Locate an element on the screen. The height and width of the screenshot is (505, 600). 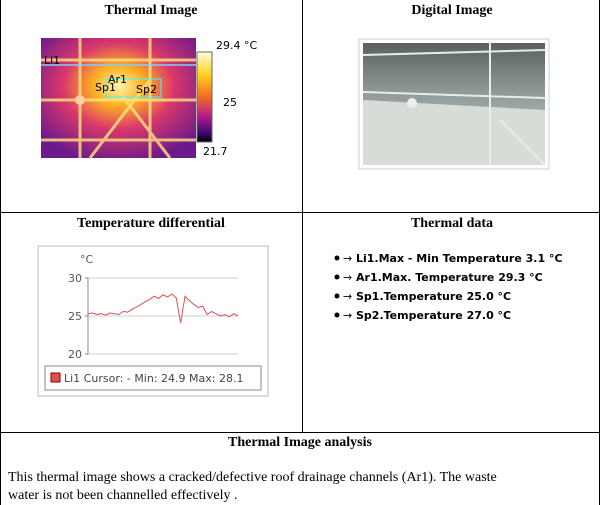
legend-text: Li1 Cursor: - Min: 24.9 Max: 28.1 is located at coordinates (153, 378).